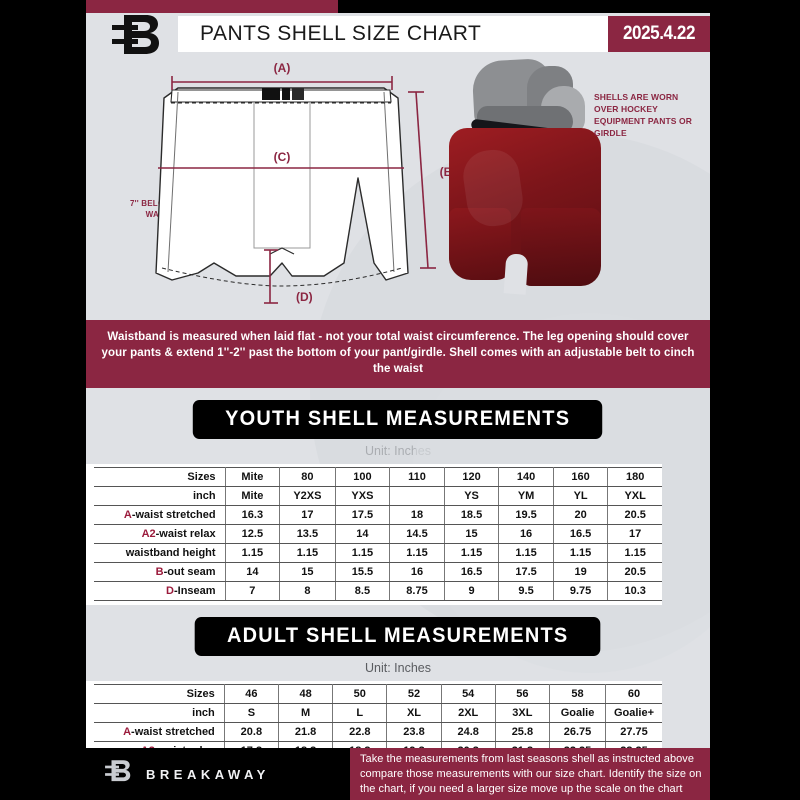 This screenshot has height=800, width=800. I want to click on table-cell: 18, so click(417, 515).